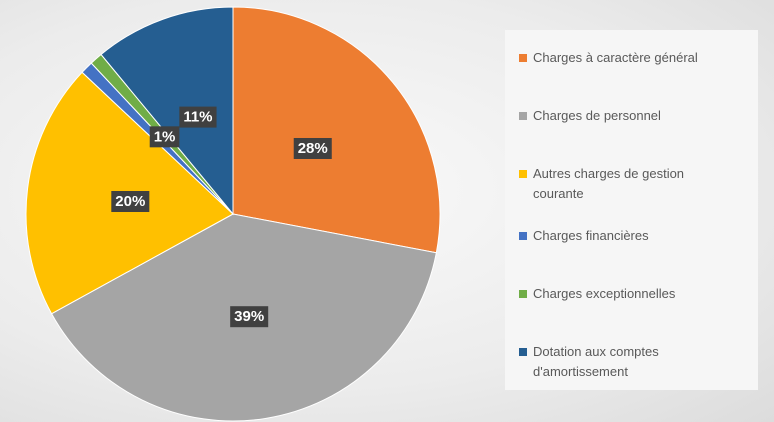 The width and height of the screenshot is (774, 422). I want to click on data-label: 39%, so click(249, 317).